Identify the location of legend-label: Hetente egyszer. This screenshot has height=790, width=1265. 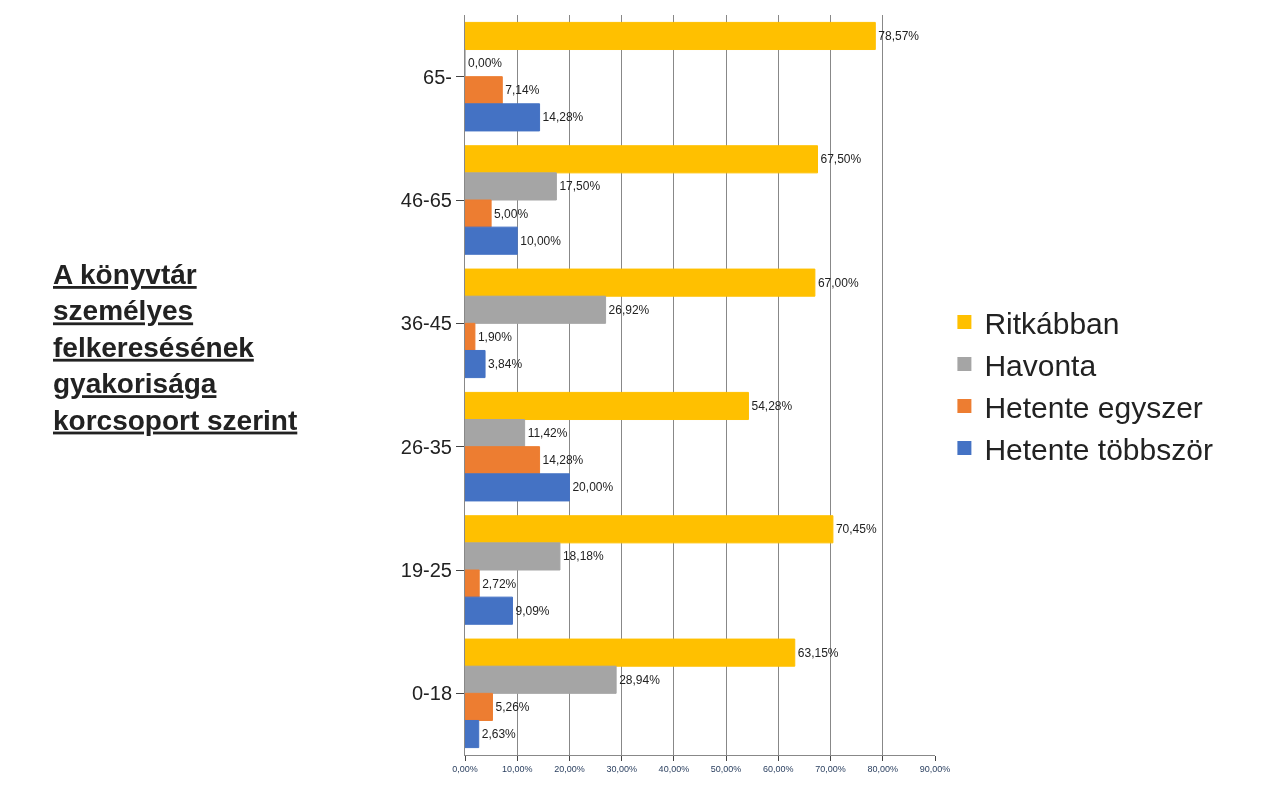
(1093, 407).